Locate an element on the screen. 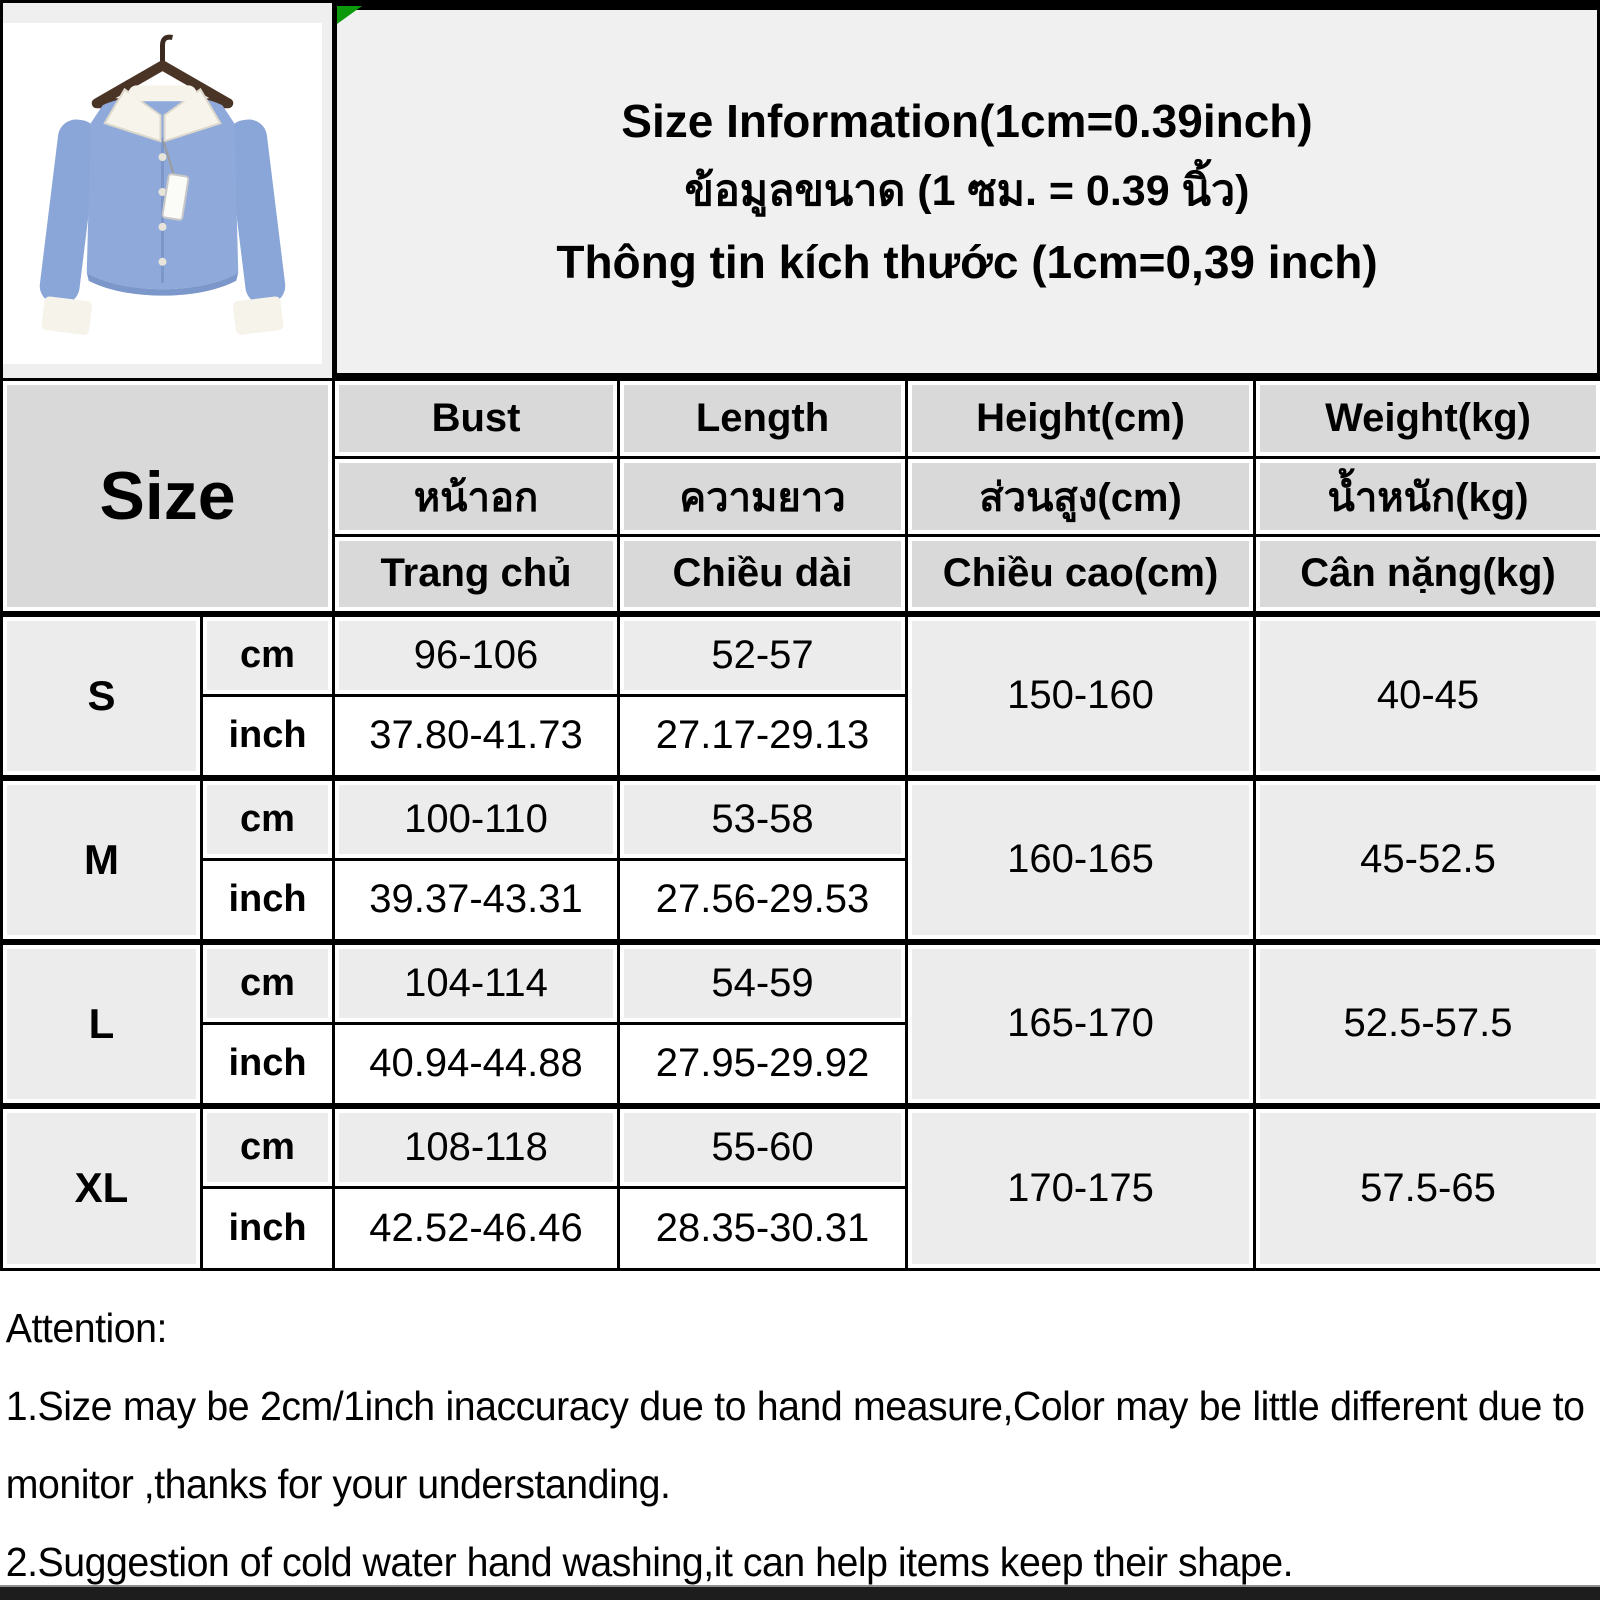 The image size is (1600, 1600). col-header-height-th: ส่วนสูง(cm) is located at coordinates (1081, 496).